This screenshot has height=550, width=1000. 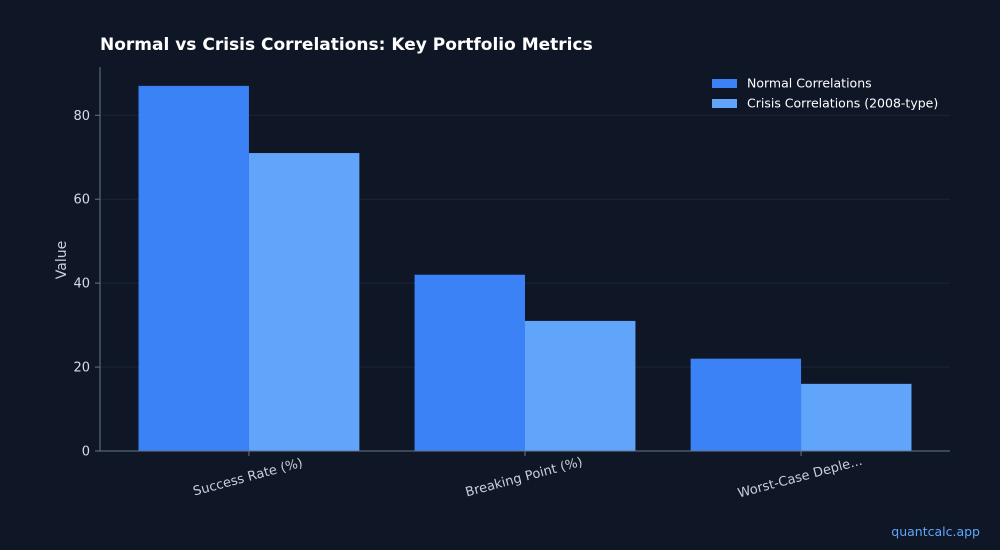 I want to click on y-tick-label: 80, so click(x=81, y=116).